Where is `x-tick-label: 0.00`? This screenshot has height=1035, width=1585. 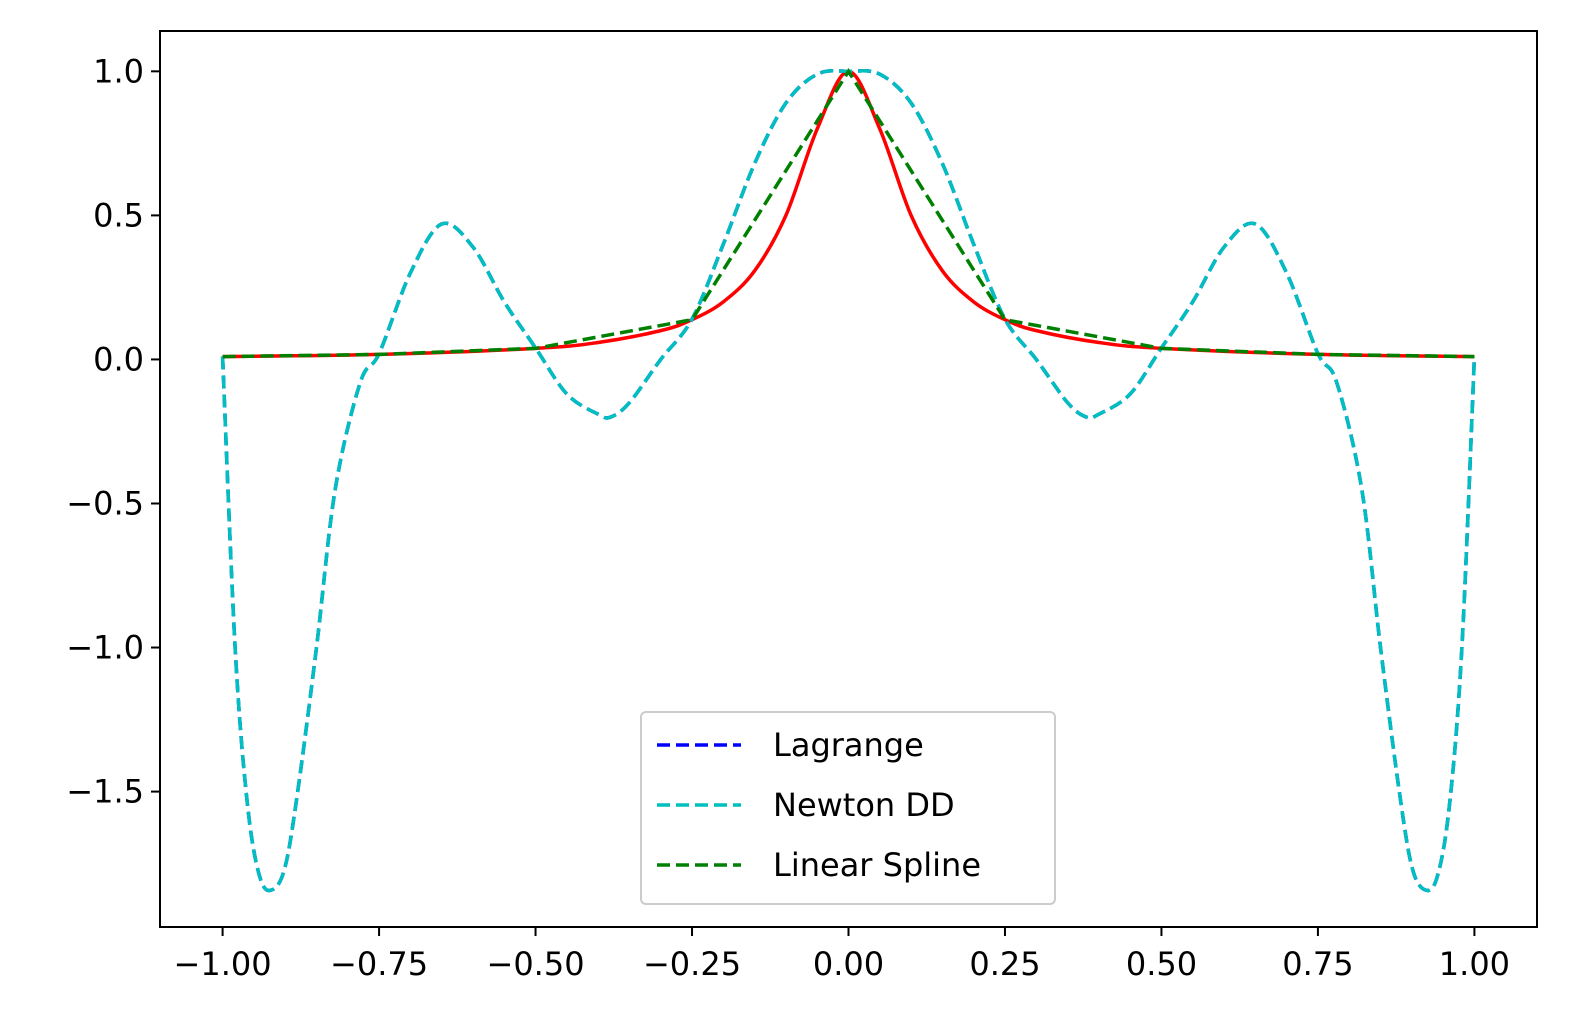
x-tick-label: 0.00 is located at coordinates (848, 964).